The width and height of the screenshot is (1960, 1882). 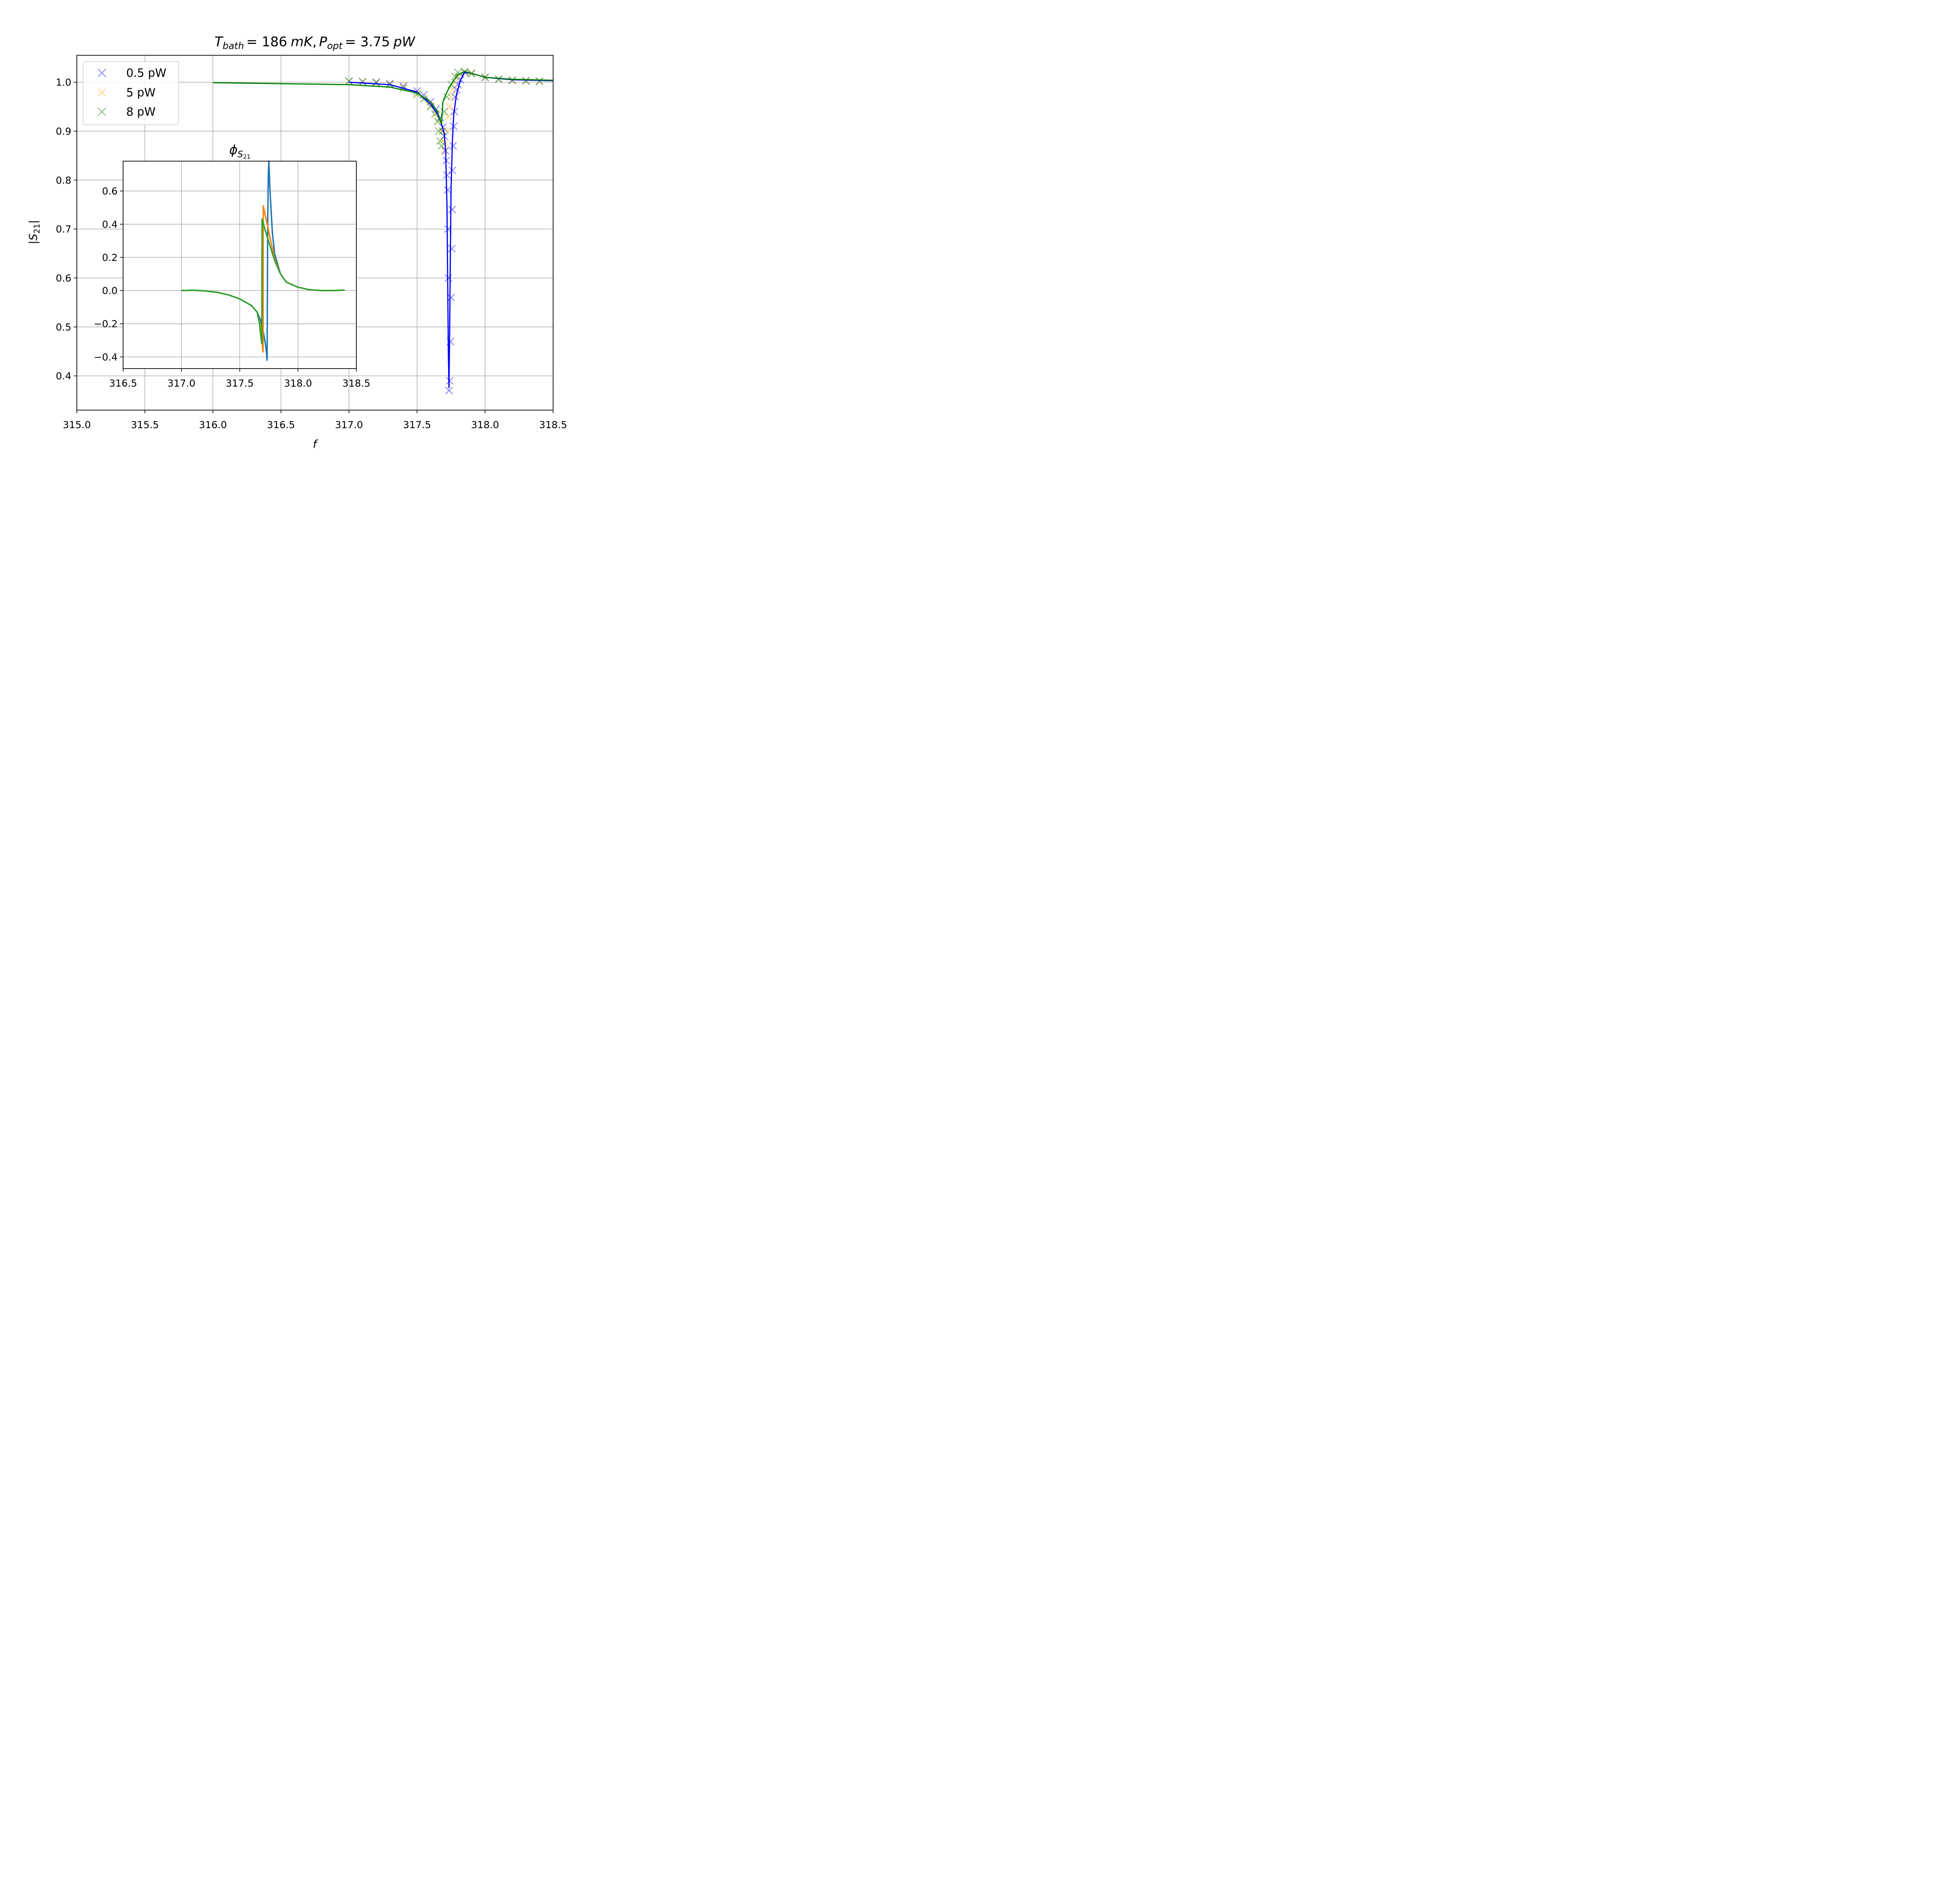 I want to click on main-xtick-label: 315.0, so click(x=77, y=425).